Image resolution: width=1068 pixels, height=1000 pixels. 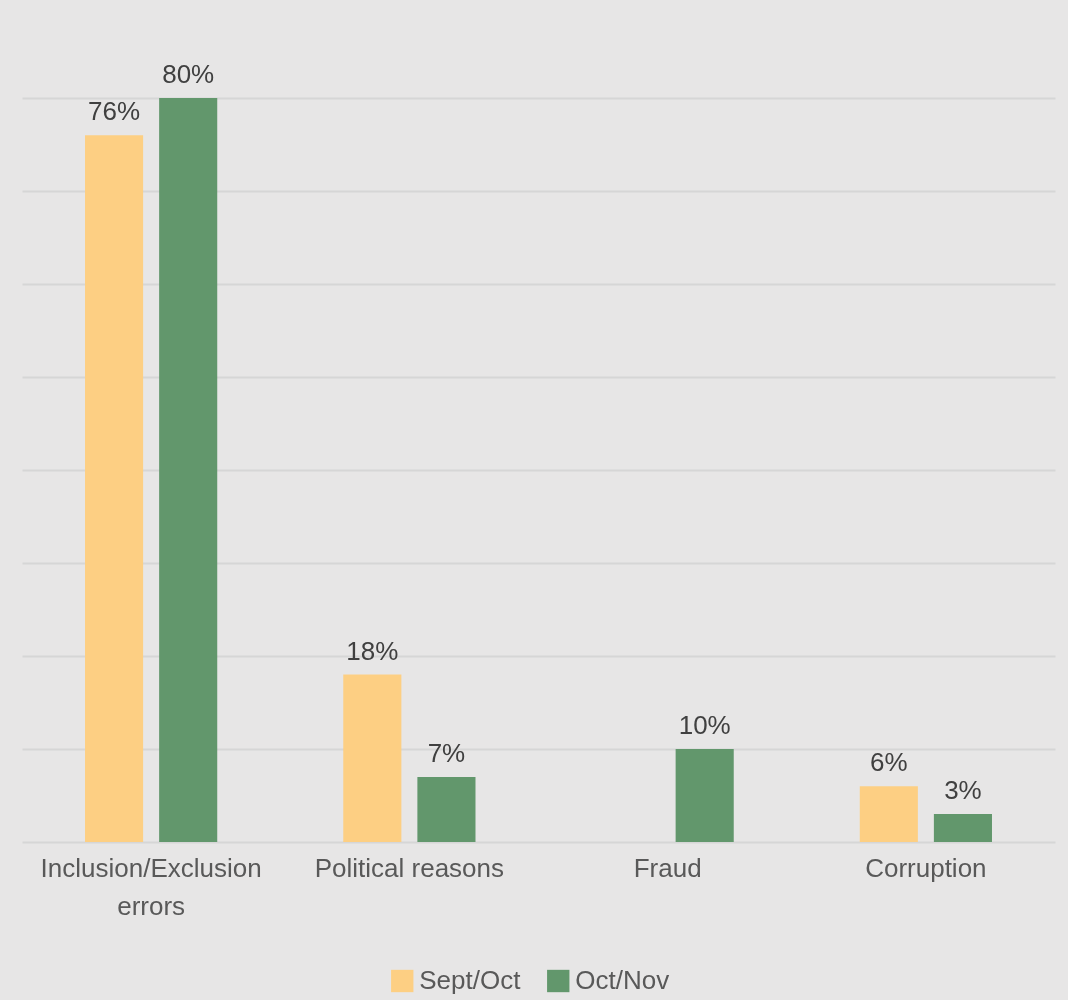 What do you see at coordinates (188, 74) in the screenshot?
I see `data-label: 80%` at bounding box center [188, 74].